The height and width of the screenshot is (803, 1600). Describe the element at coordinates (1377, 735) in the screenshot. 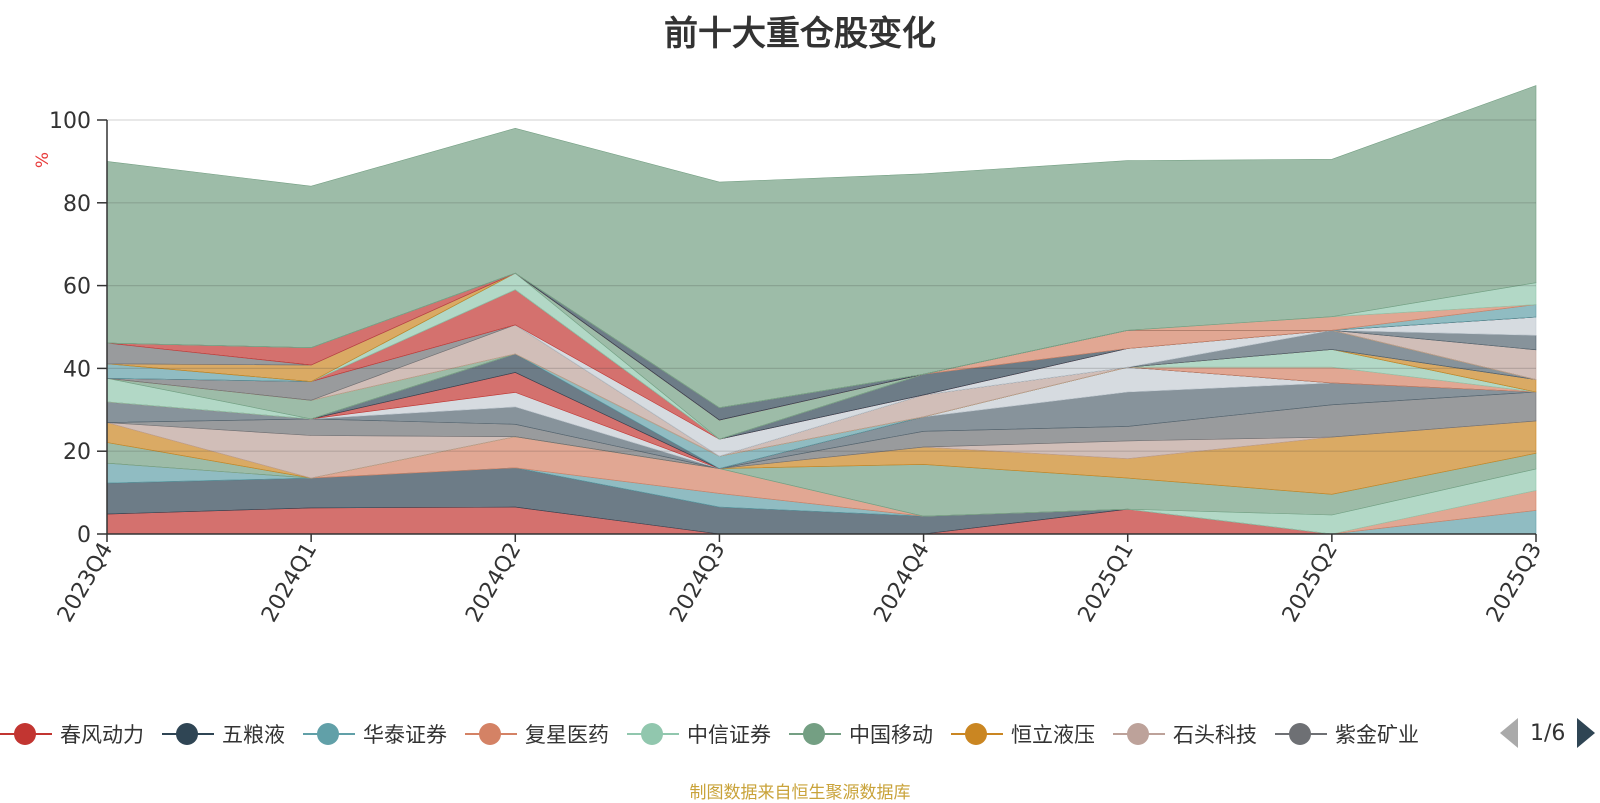

I see `legend-label: 紫金矿业` at that location.